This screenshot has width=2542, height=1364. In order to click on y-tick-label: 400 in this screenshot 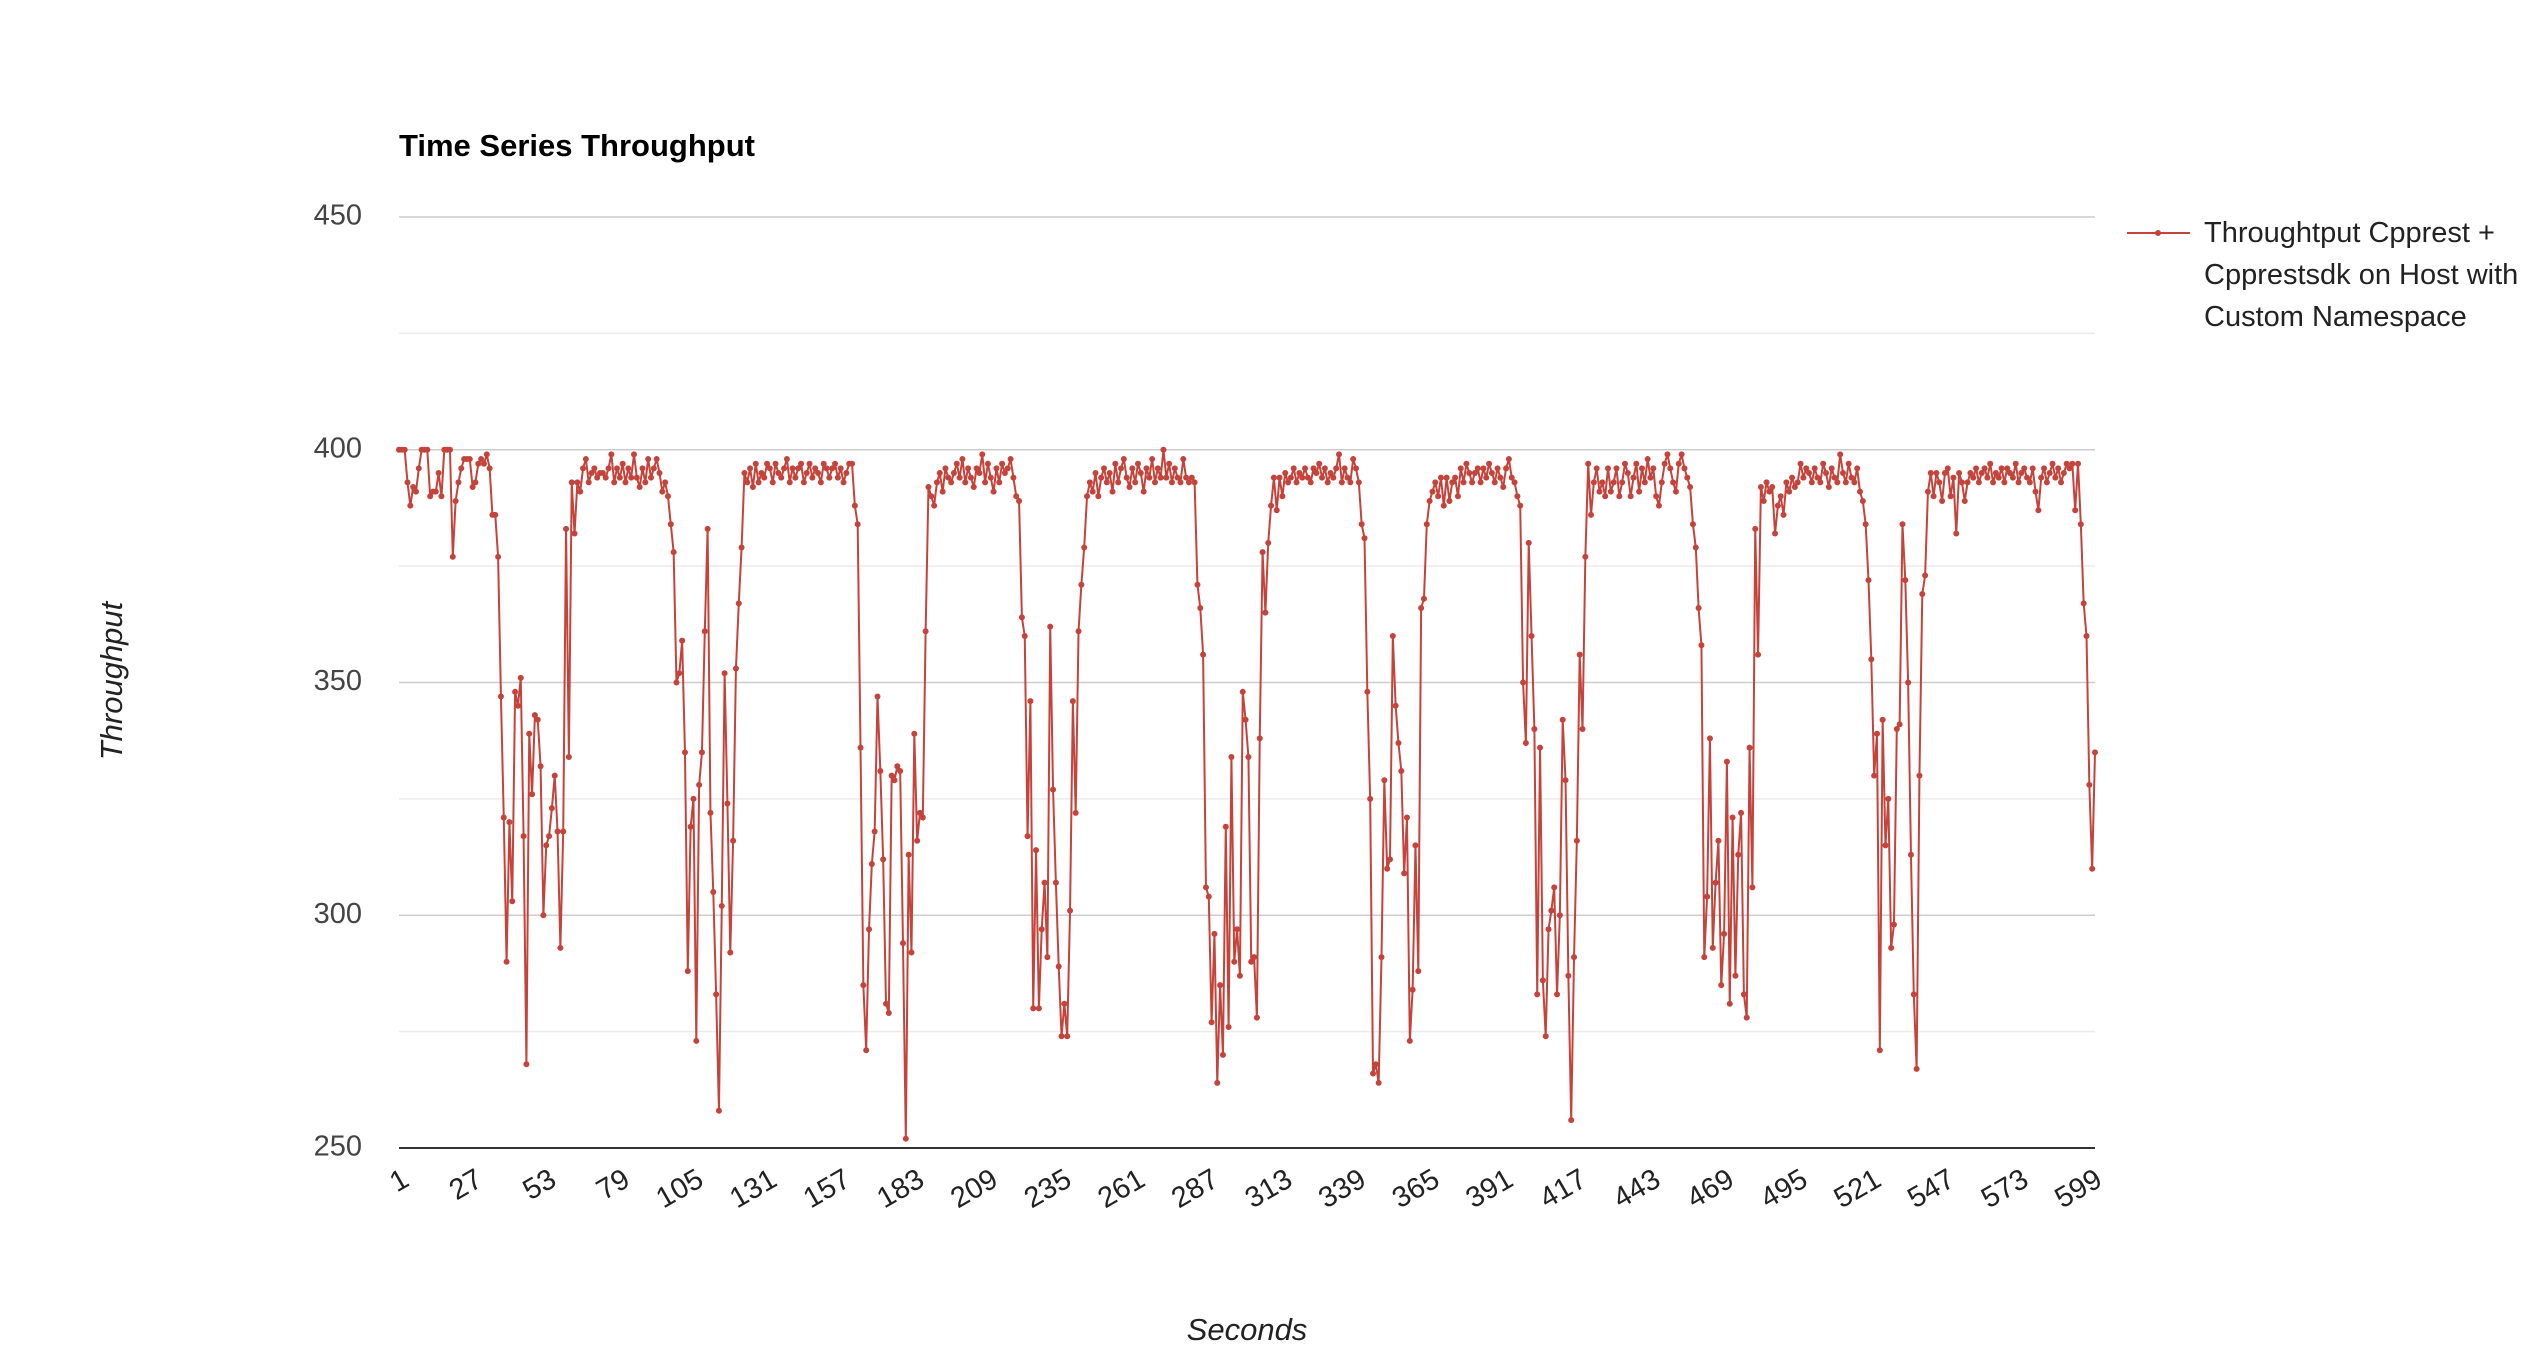, I will do `click(338, 448)`.